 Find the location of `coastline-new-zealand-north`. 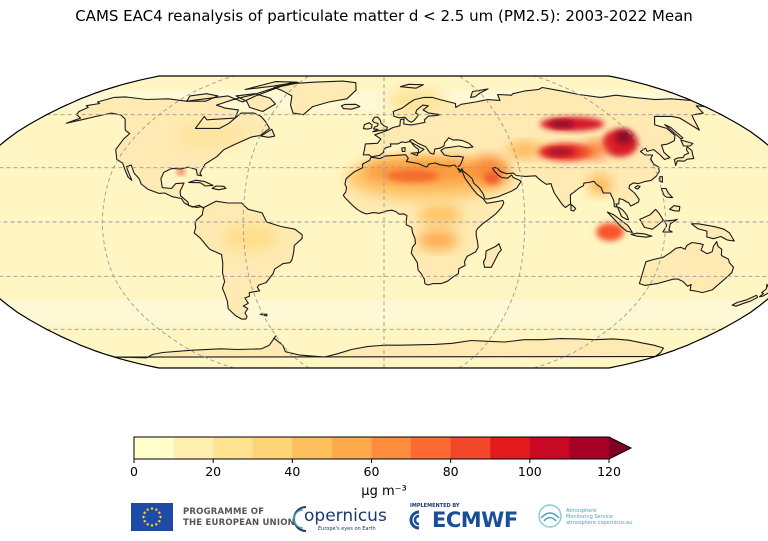

coastline-new-zealand-north is located at coordinates (763, 290).